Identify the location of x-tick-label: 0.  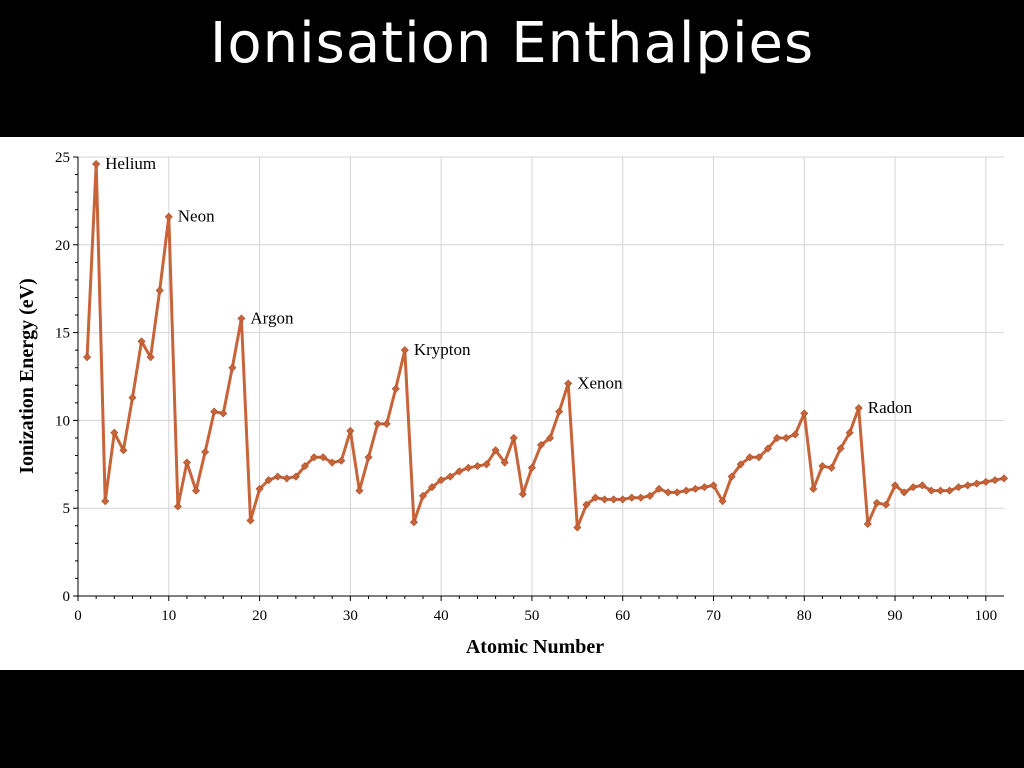
(78, 616).